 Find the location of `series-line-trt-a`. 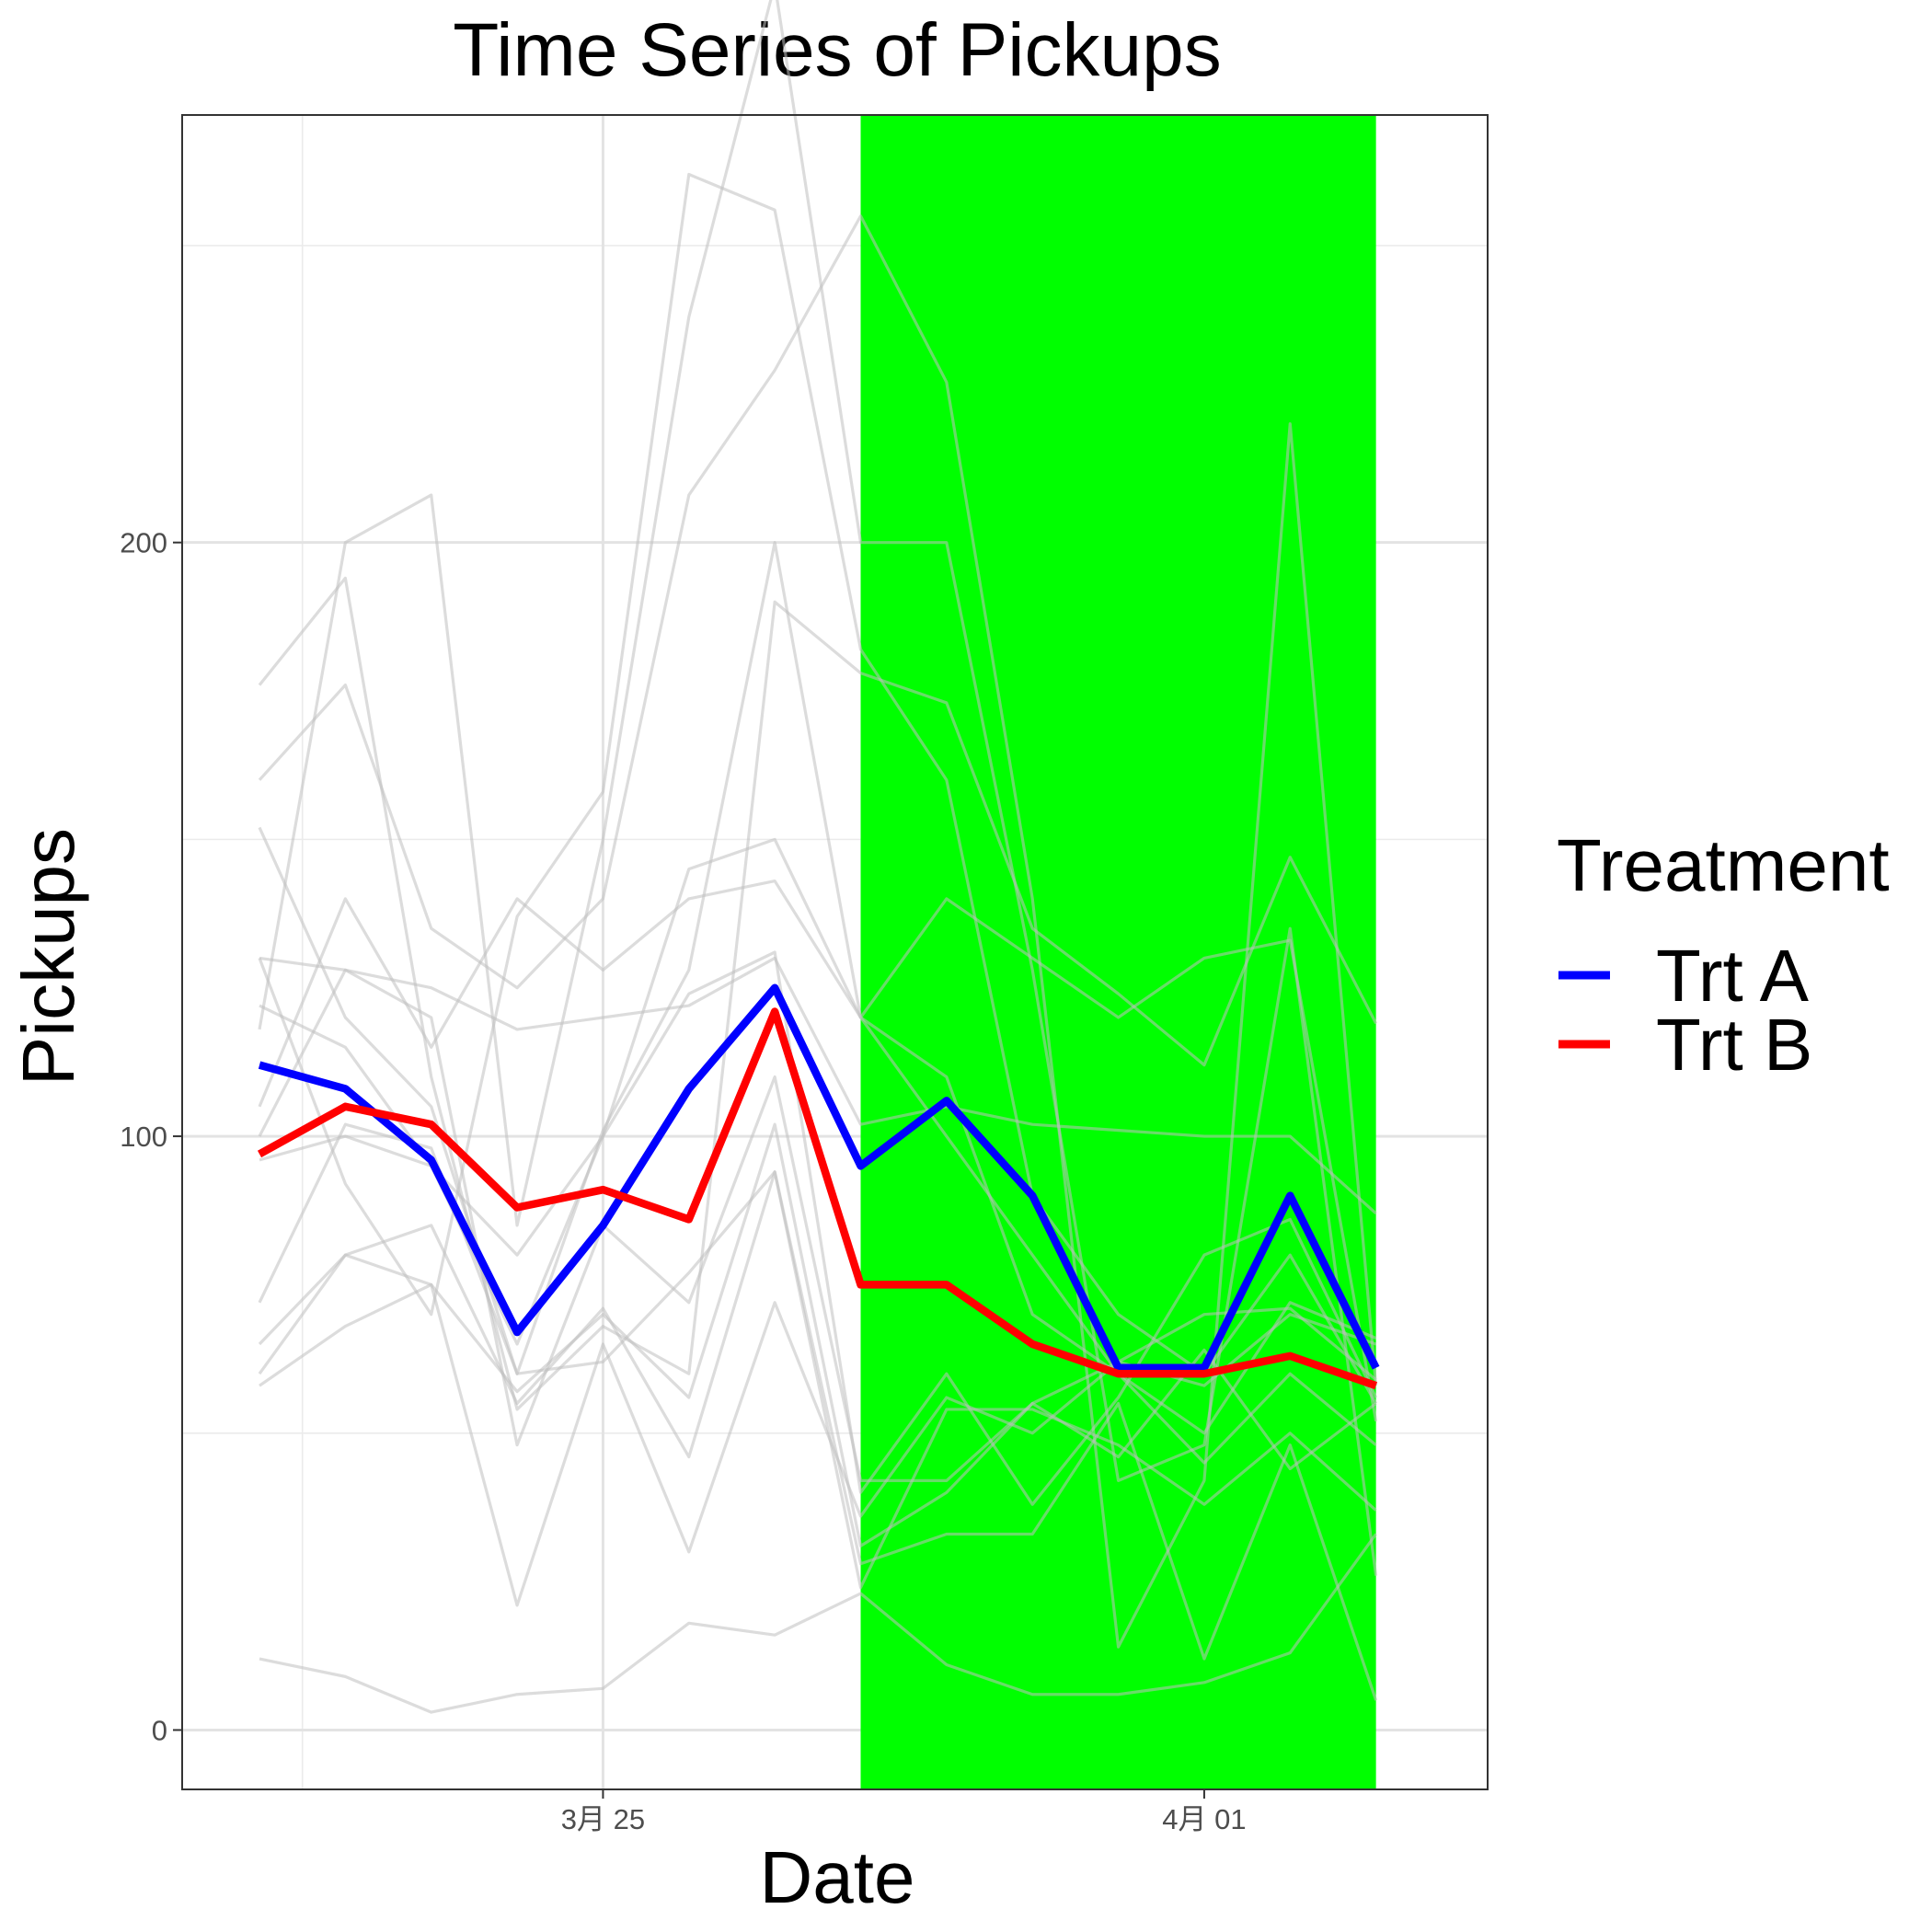

series-line-trt-a is located at coordinates (819, 1178).